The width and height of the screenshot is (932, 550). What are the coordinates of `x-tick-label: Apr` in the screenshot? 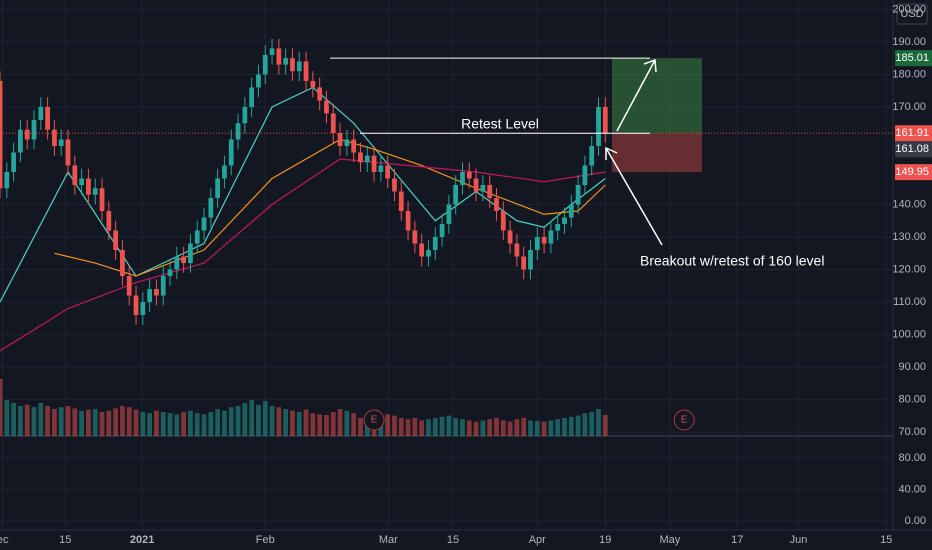 It's located at (537, 540).